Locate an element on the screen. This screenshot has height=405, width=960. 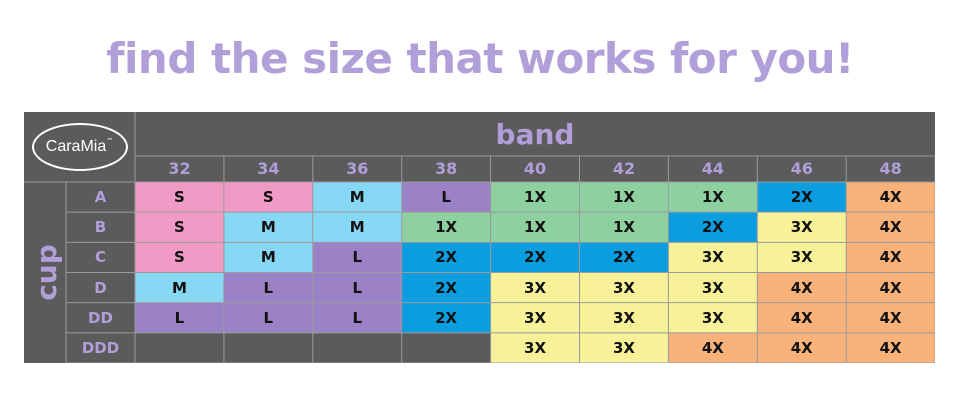
band-header: 48 is located at coordinates (890, 168).